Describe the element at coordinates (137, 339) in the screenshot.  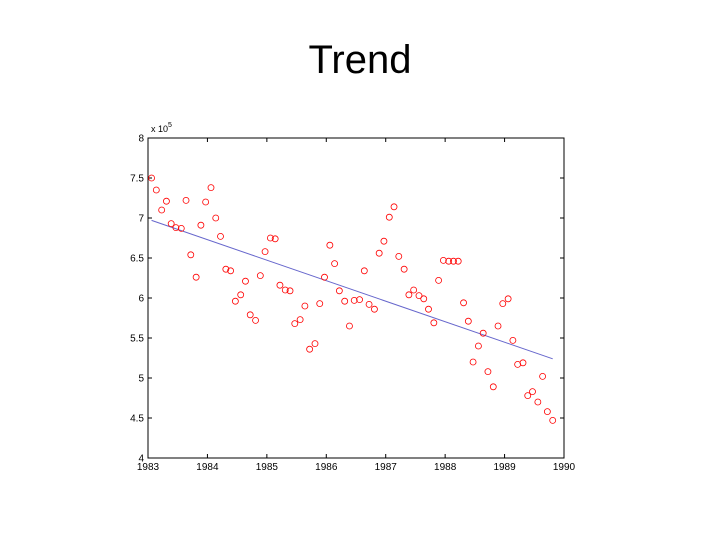
I see `y-tick-label: 5.5` at that location.